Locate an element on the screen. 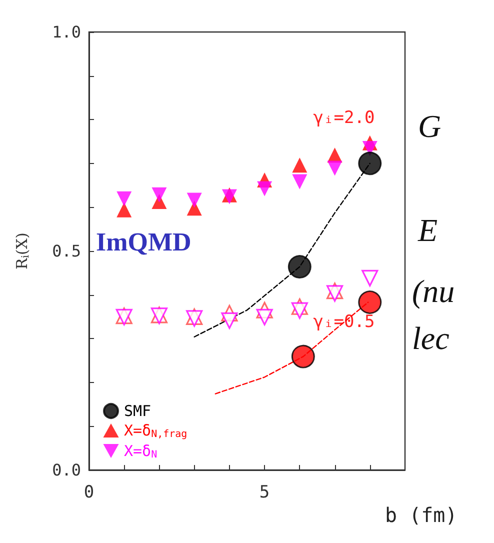  y-tick-label: 1.0 is located at coordinates (66, 32).